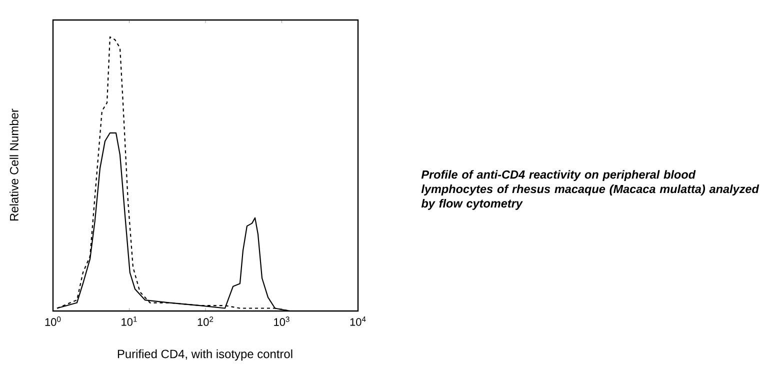 Image resolution: width=767 pixels, height=390 pixels. What do you see at coordinates (53, 321) in the screenshot?
I see `x-tick-label: 10$^{0}$` at bounding box center [53, 321].